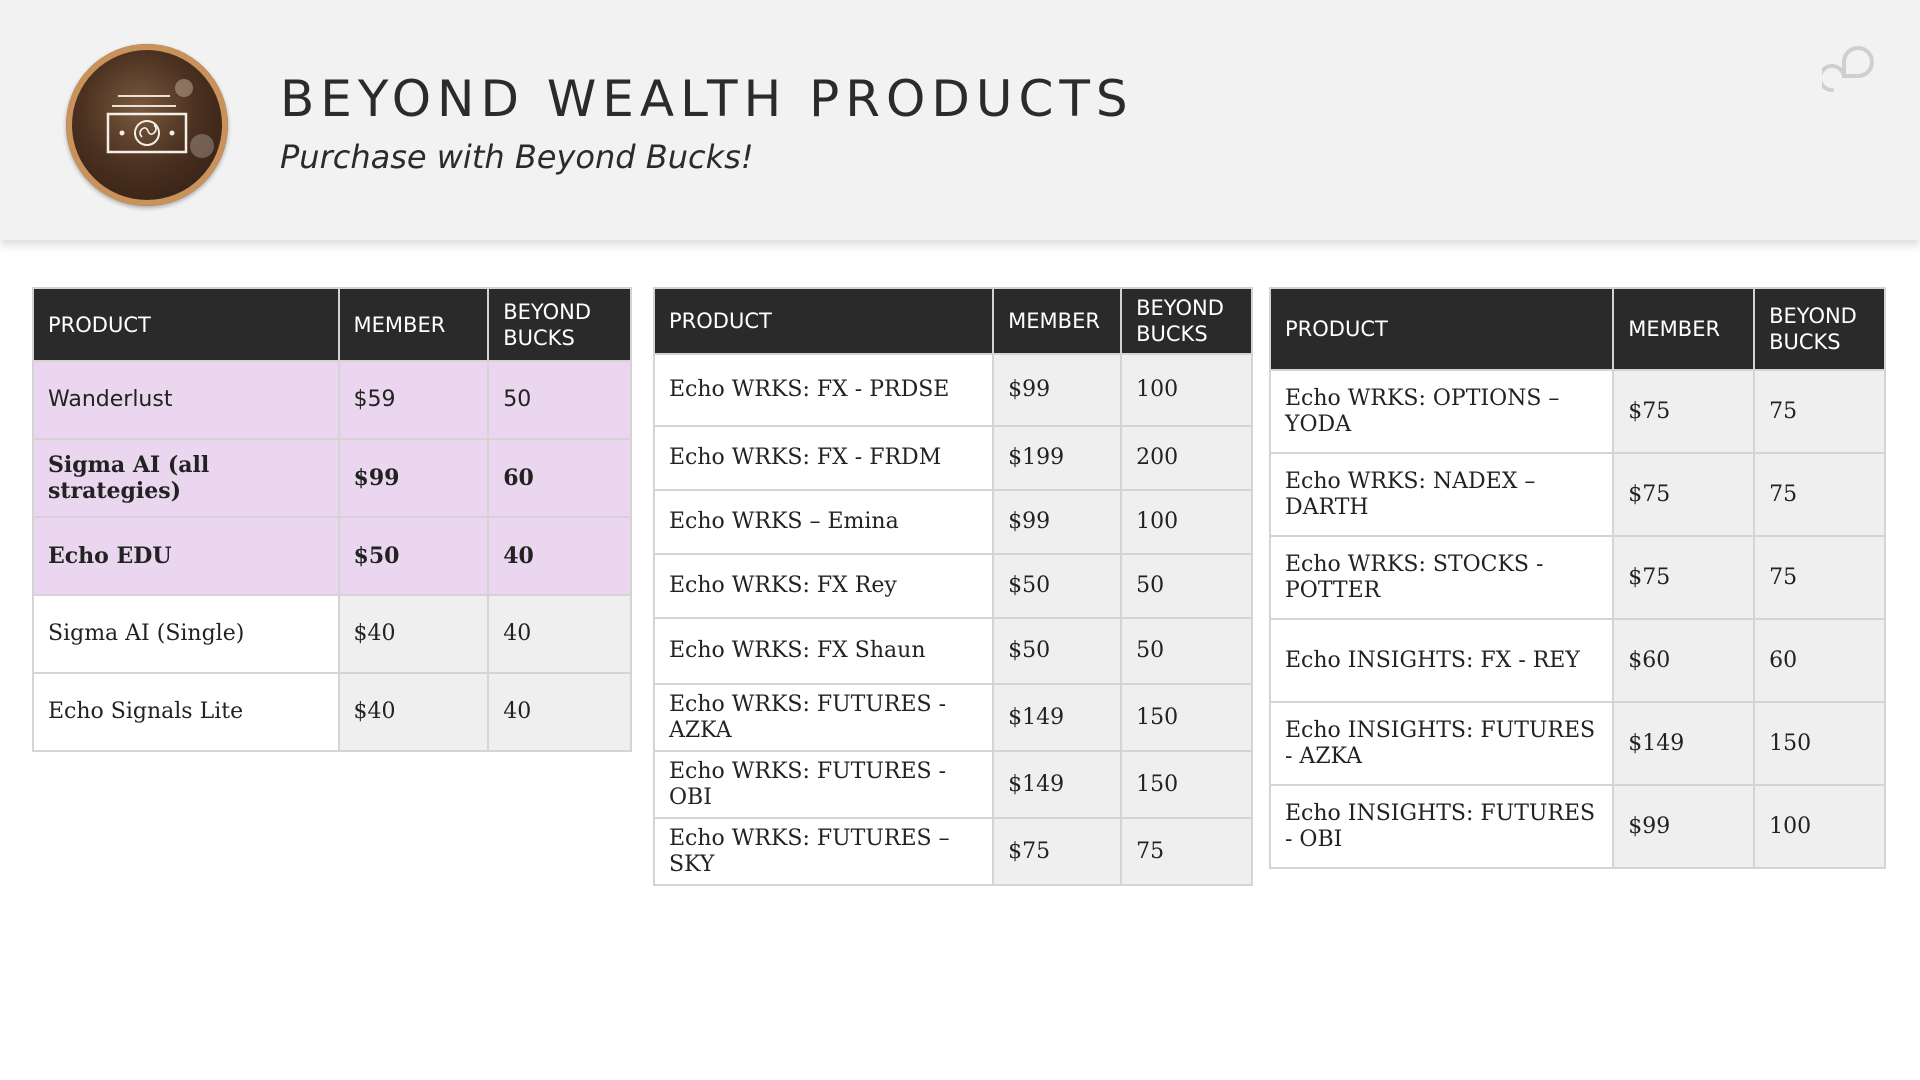  What do you see at coordinates (824, 521) in the screenshot?
I see `product-cell: Echo WRKS – Emina` at bounding box center [824, 521].